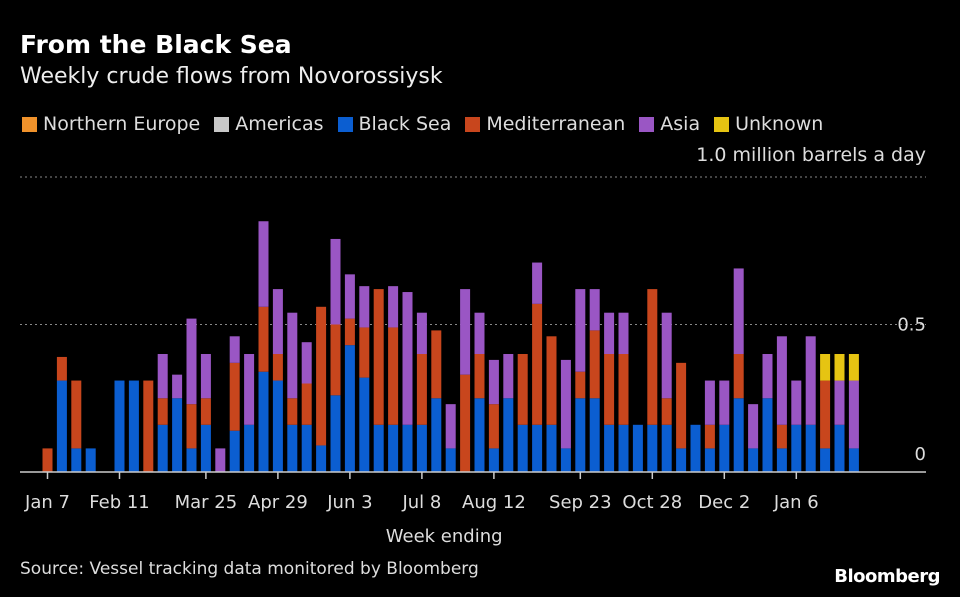 This screenshot has height=597, width=960. I want to click on bloomberg-logo: Bloomberg, so click(887, 576).